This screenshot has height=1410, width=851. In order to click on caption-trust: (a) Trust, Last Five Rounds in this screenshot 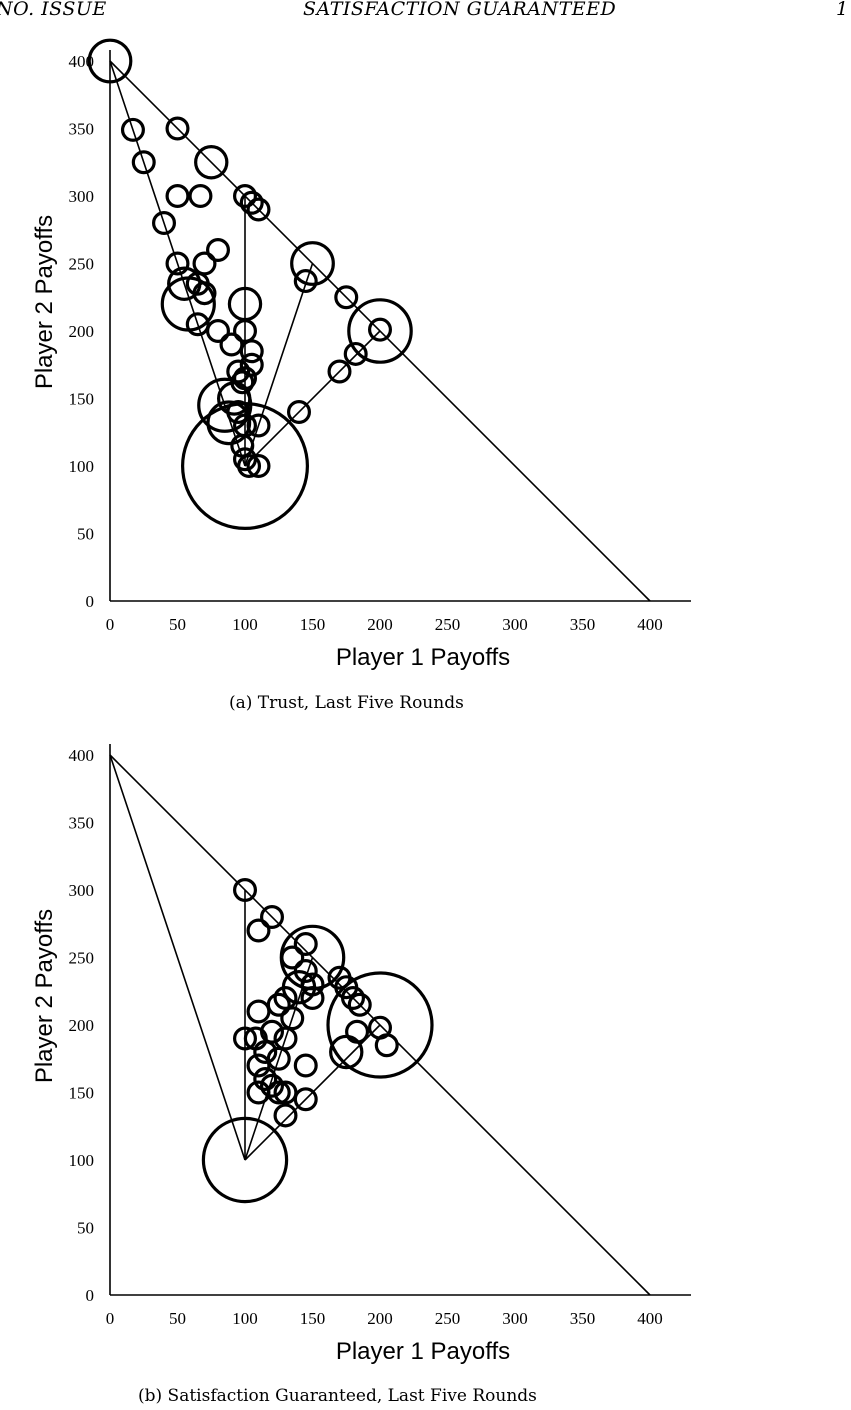, I will do `click(346, 703)`.